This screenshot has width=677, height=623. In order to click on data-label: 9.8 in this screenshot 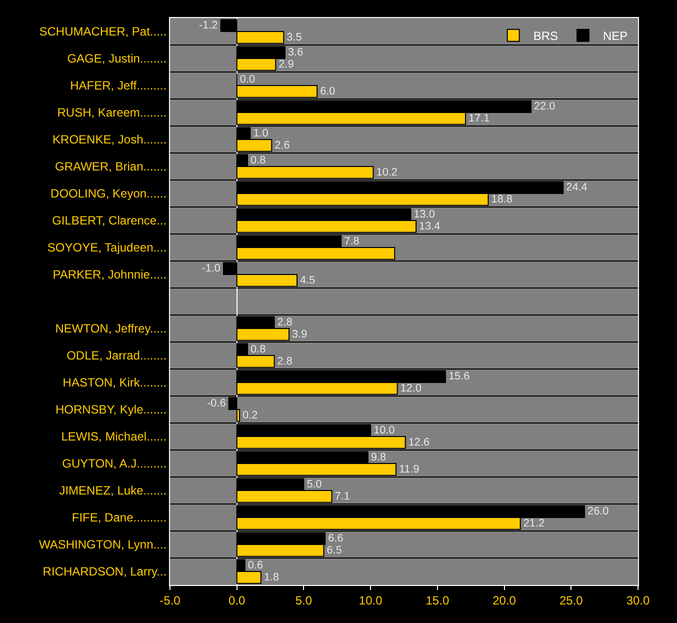, I will do `click(378, 458)`.